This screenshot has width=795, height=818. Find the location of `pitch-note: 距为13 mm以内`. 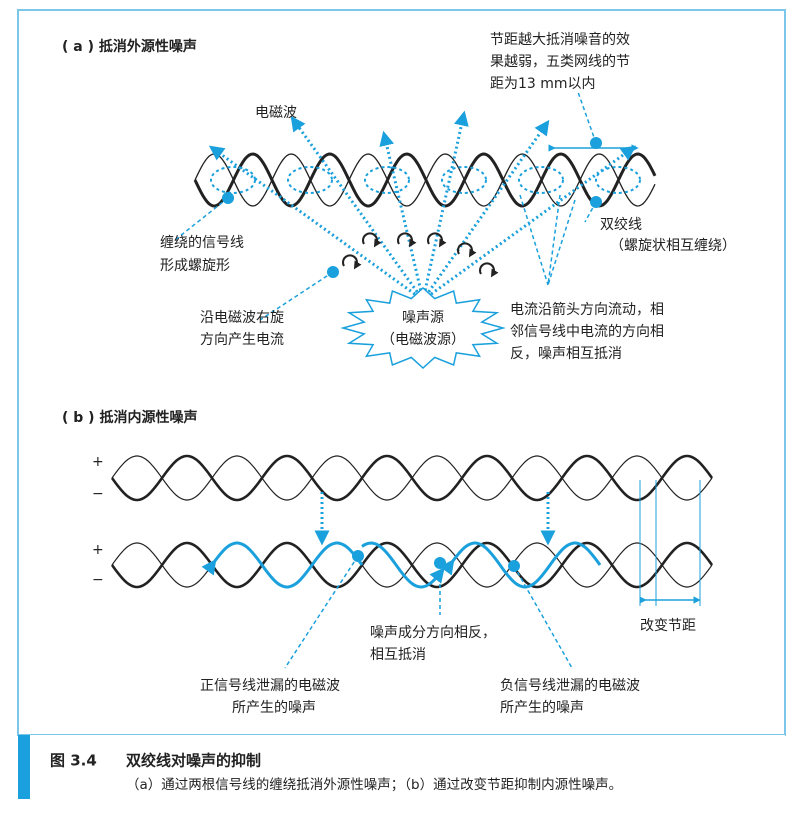

pitch-note: 距为13 mm以内 is located at coordinates (543, 84).